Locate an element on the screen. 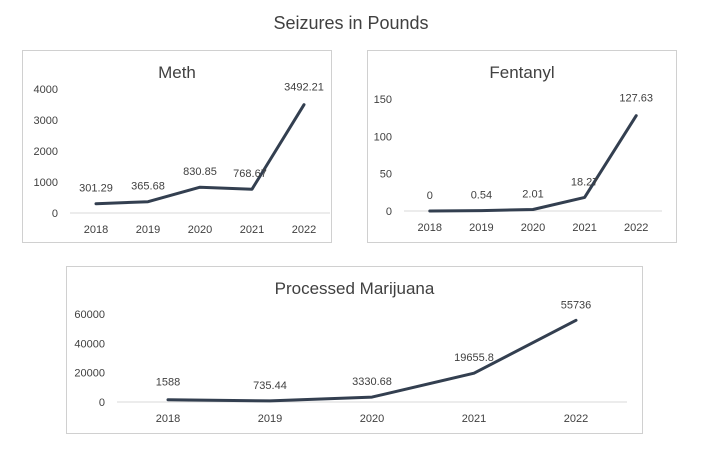  data-label: 365.68 is located at coordinates (148, 187).